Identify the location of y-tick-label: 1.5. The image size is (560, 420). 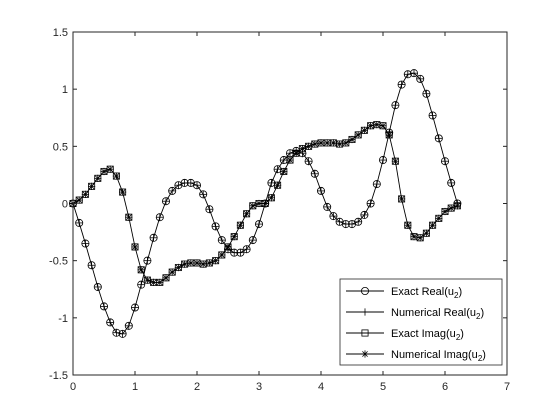
(60, 33).